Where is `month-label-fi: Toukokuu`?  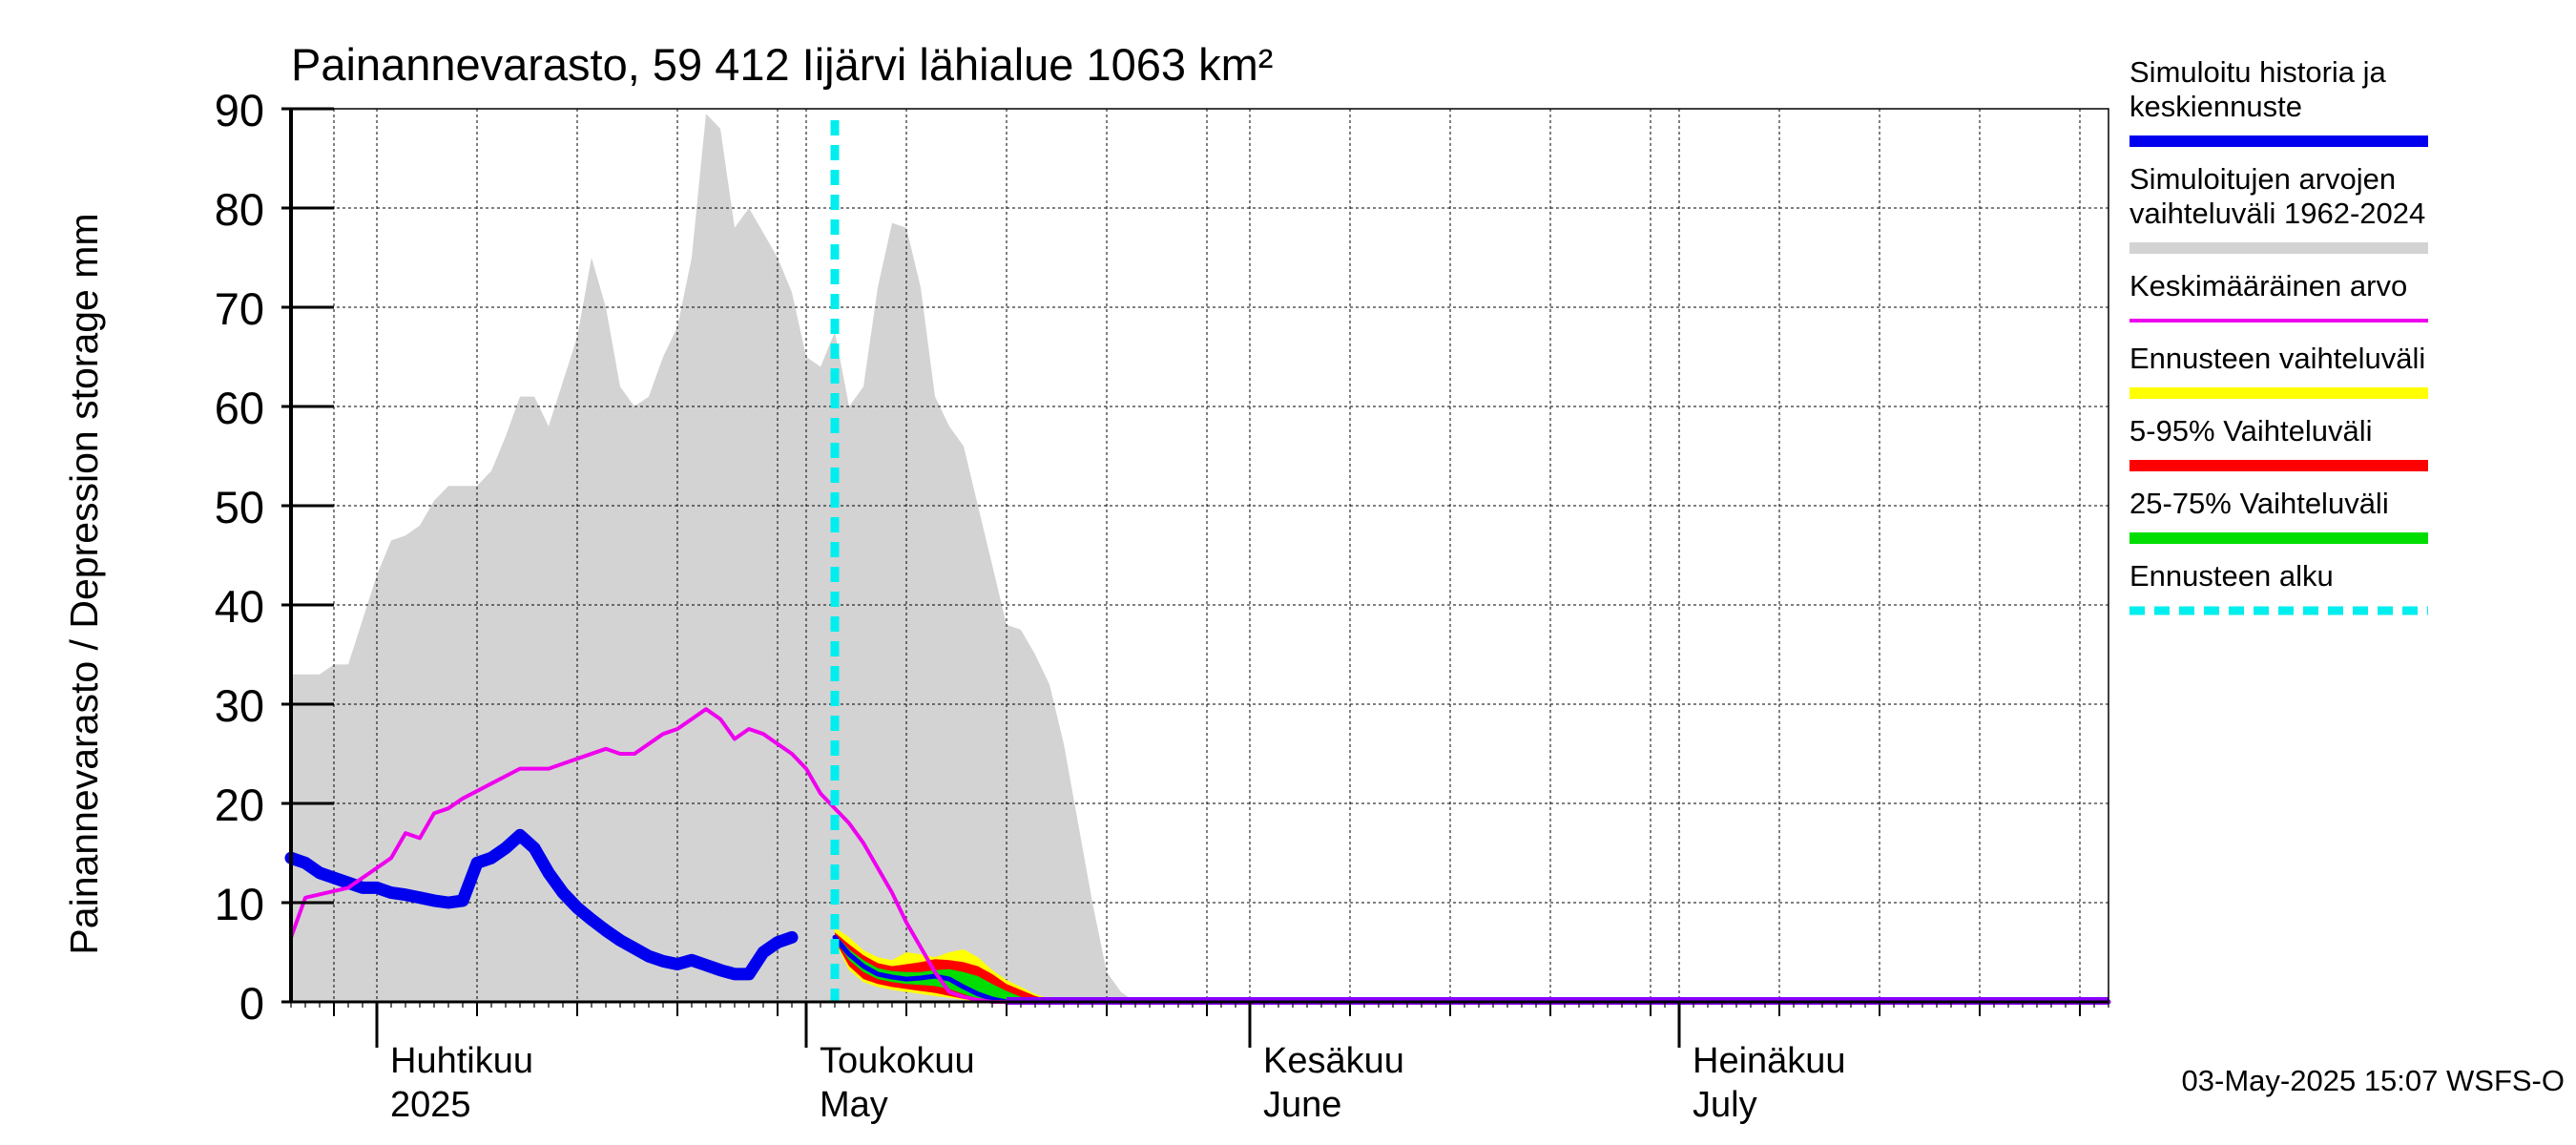
month-label-fi: Toukokuu is located at coordinates (897, 1061).